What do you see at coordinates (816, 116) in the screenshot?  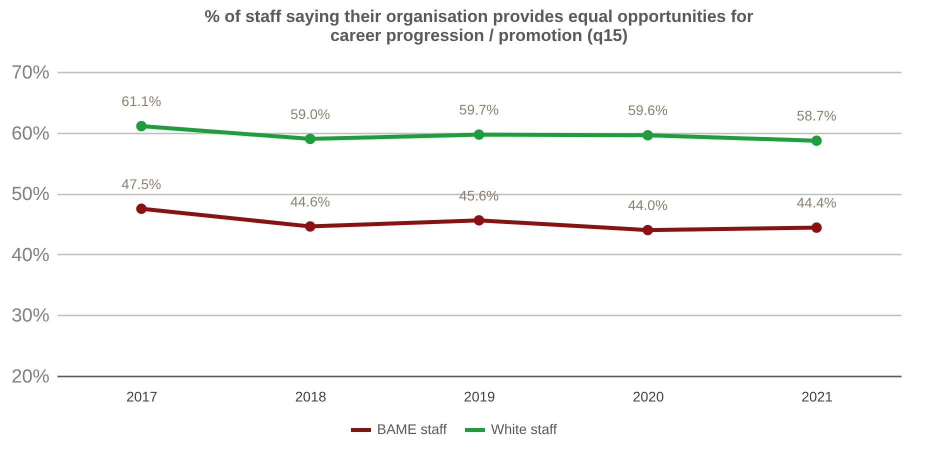 I see `data-label: 58.7%` at bounding box center [816, 116].